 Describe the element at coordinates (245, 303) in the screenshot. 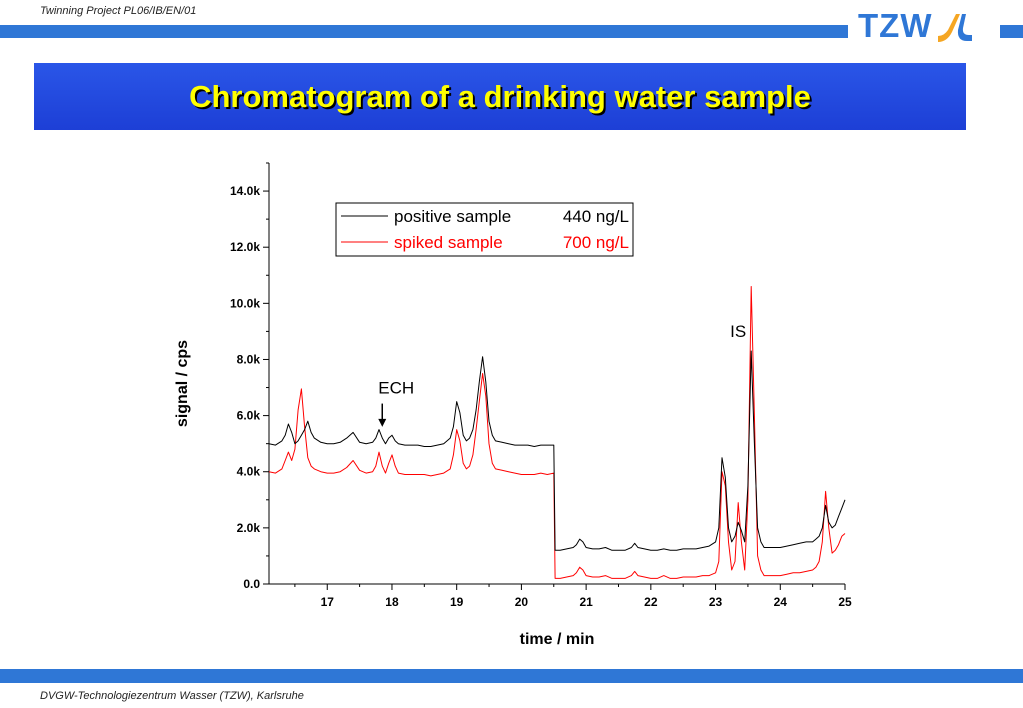

I see `y-tick-label: 10.0k` at that location.